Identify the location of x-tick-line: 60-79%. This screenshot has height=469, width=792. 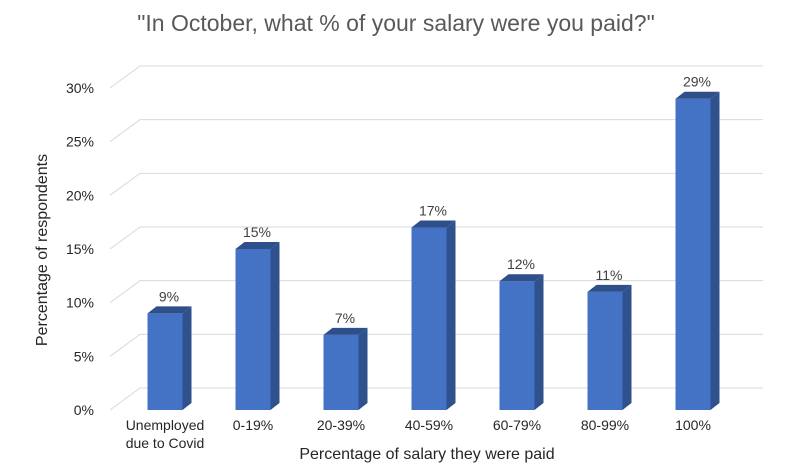
(517, 425).